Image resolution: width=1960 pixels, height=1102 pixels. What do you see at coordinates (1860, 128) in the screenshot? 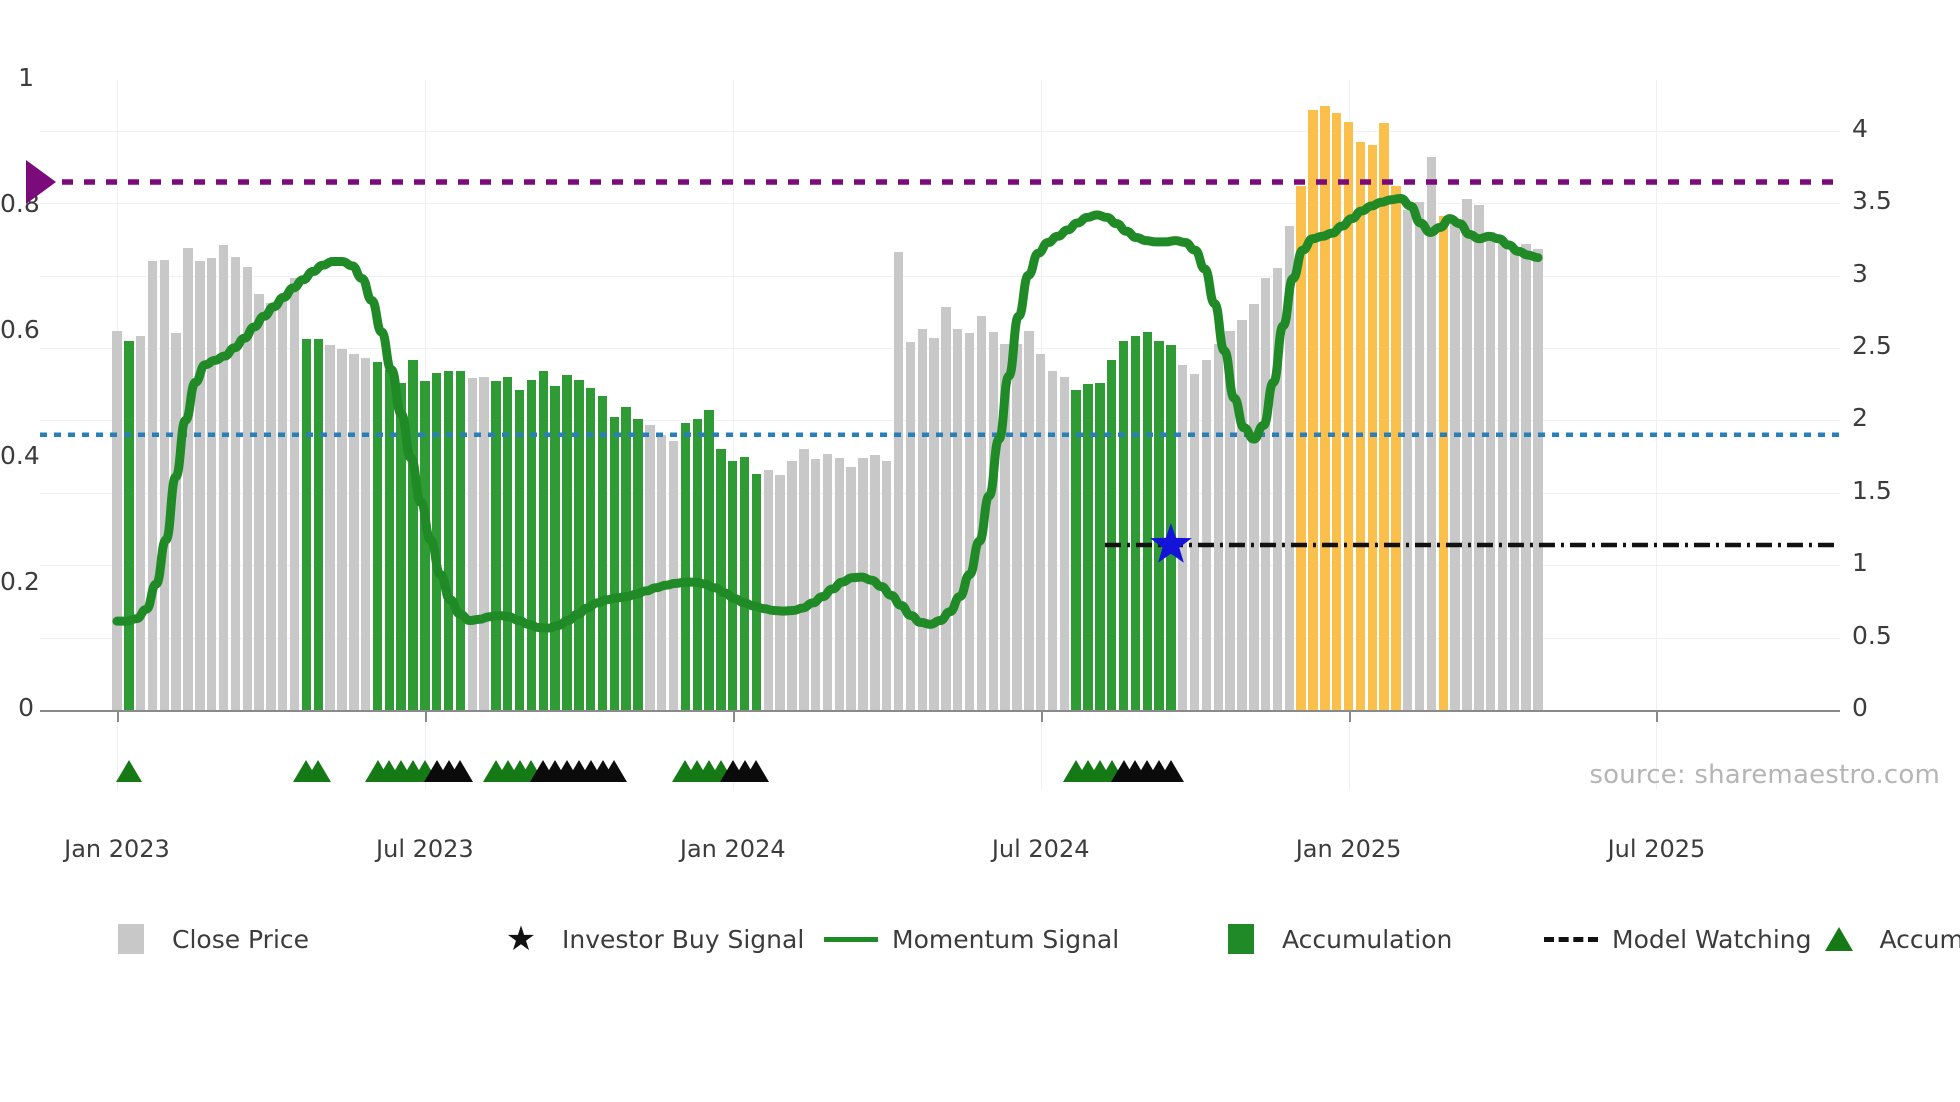
I see `y-tick-right: 4` at bounding box center [1860, 128].